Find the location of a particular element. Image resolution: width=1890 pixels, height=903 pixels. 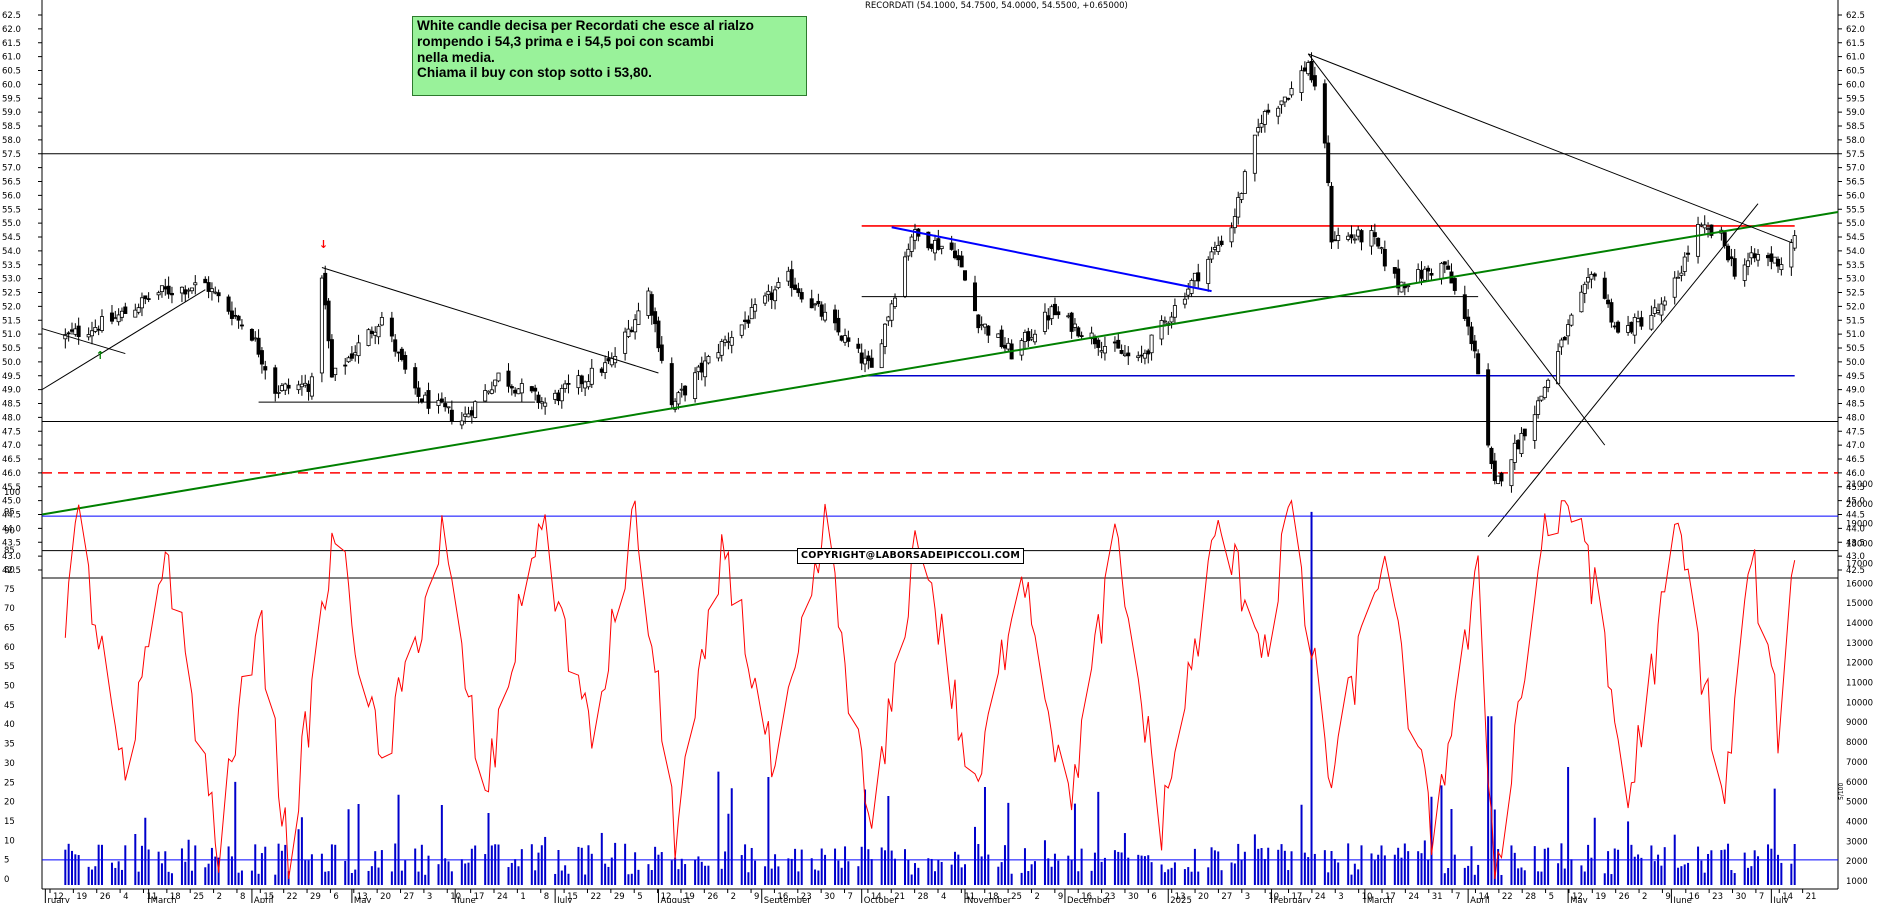

x-month-label: November is located at coordinates (989, 899).